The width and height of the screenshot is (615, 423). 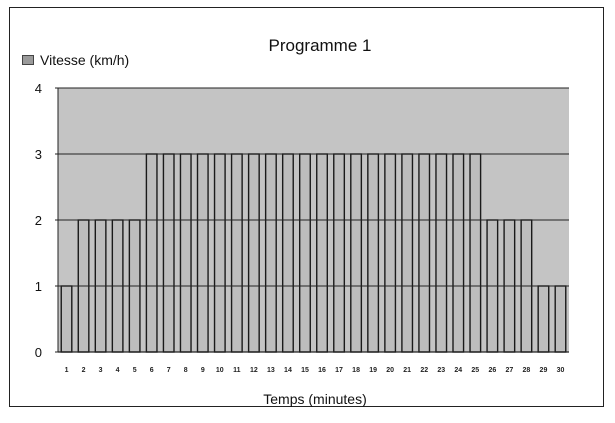 What do you see at coordinates (38, 286) in the screenshot?
I see `y-tick-label: 1` at bounding box center [38, 286].